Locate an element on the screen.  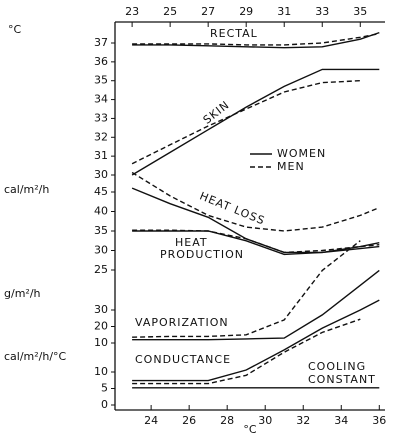
annotation: CONDUCTANCE is located at coordinates (183, 359).